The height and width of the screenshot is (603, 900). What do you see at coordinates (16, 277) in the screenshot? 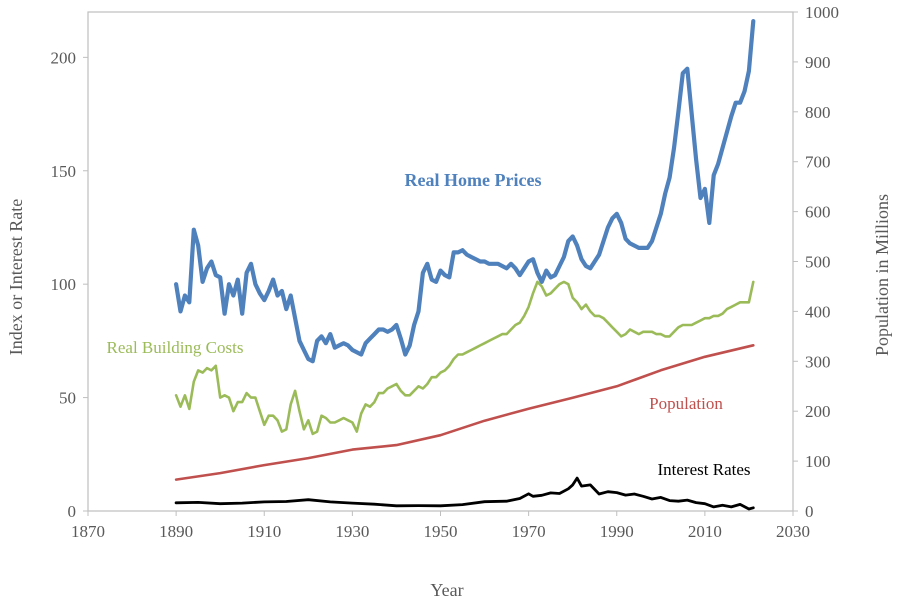
I see `left-y-axis-title: Index or Interest Rate` at bounding box center [16, 277].